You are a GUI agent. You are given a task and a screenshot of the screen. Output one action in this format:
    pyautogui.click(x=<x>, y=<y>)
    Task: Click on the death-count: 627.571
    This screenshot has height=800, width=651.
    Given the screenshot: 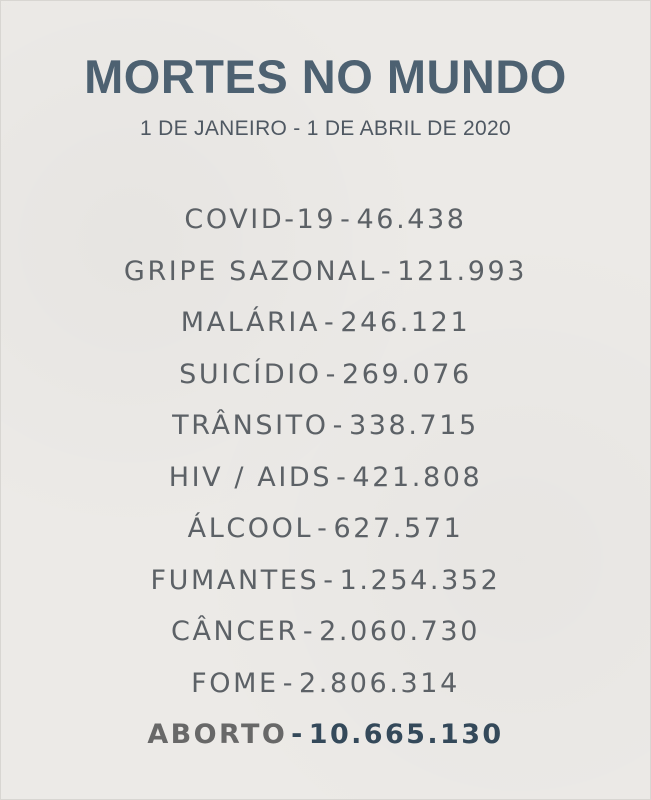 What is the action you would take?
    pyautogui.click(x=398, y=528)
    